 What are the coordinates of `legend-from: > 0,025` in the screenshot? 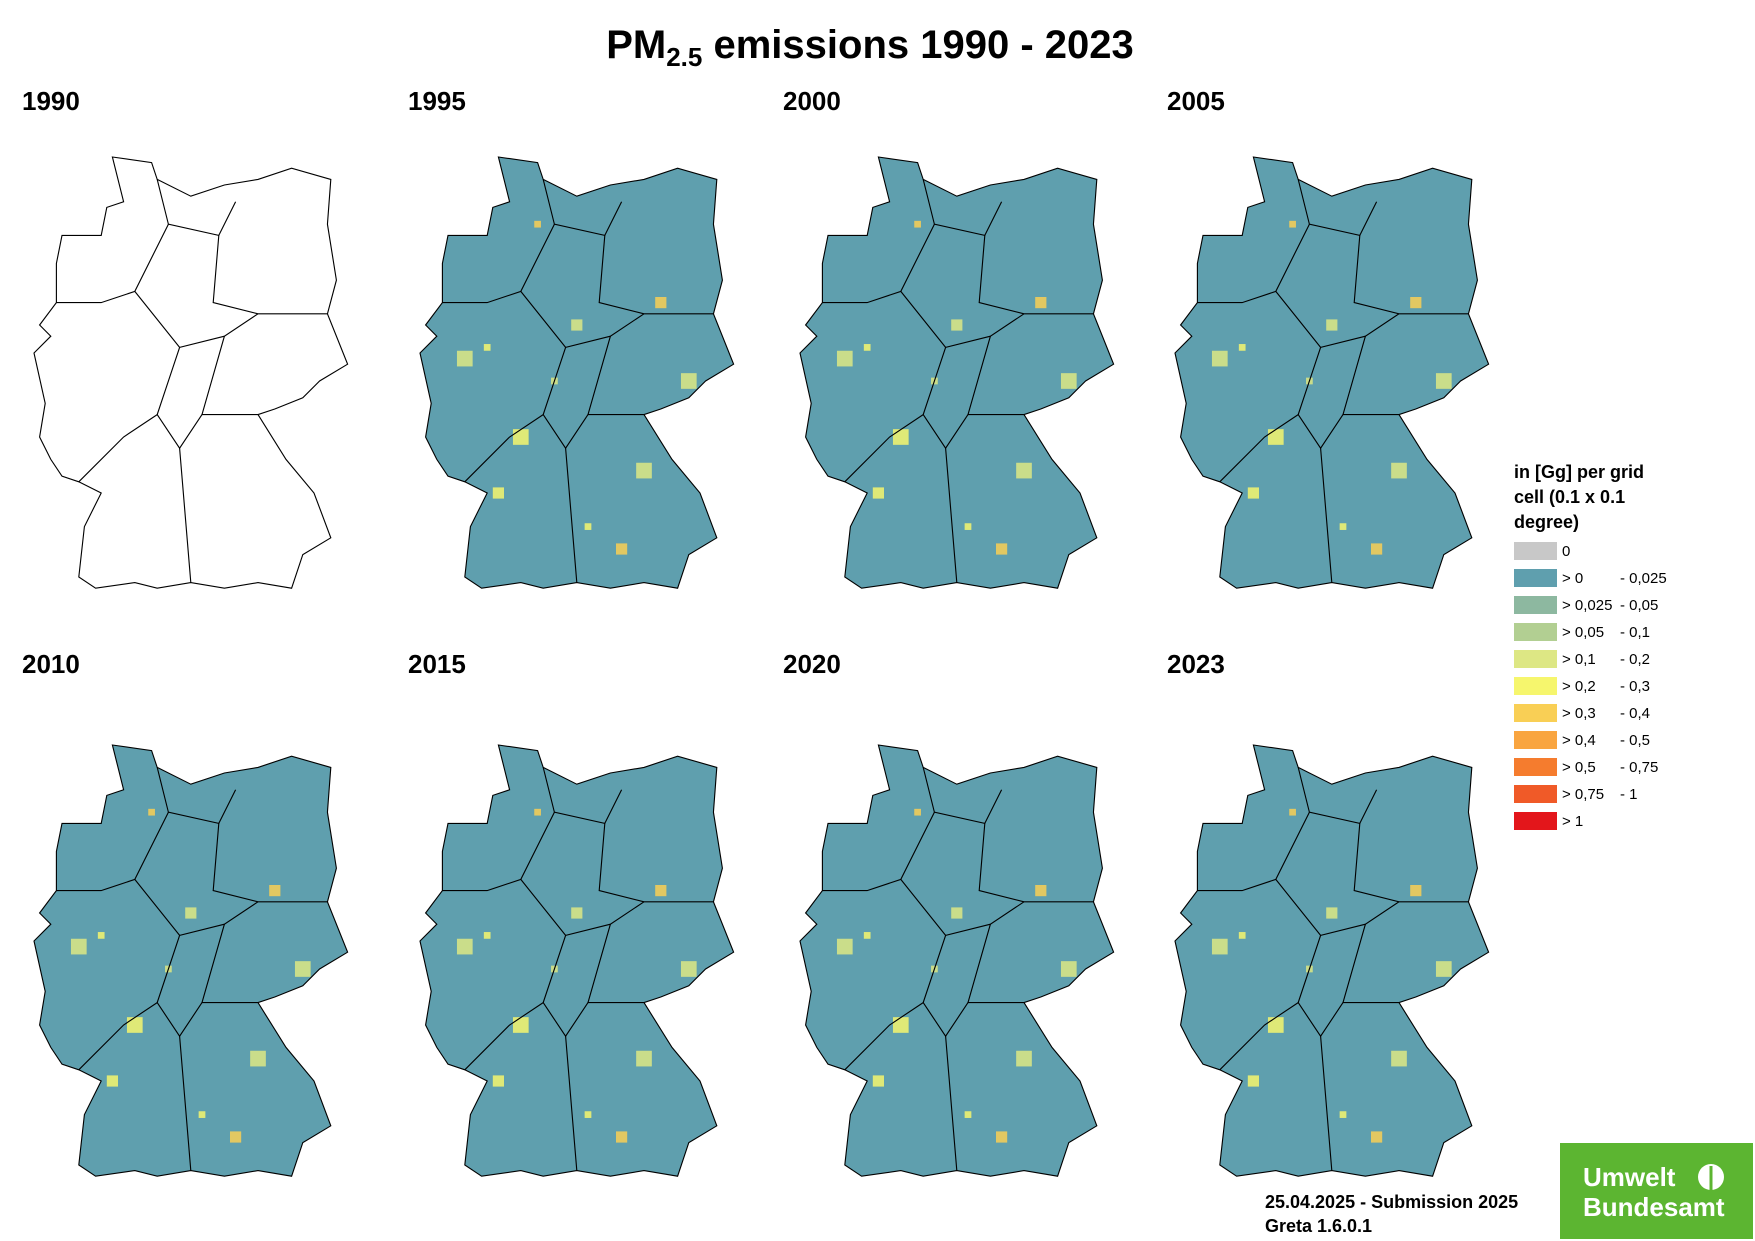 It's located at (1587, 605).